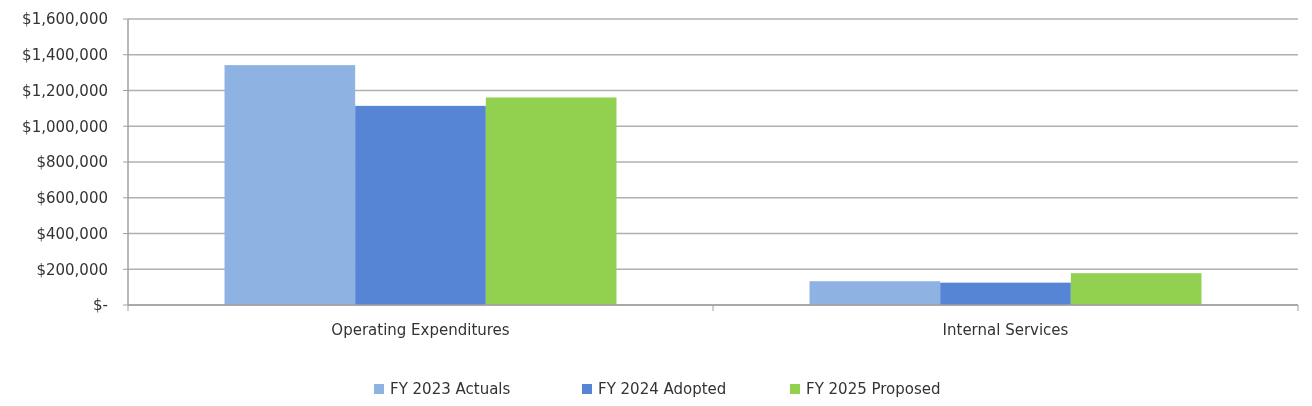 The height and width of the screenshot is (406, 1312). I want to click on legend-label: FY 2023 Actuals, so click(450, 389).